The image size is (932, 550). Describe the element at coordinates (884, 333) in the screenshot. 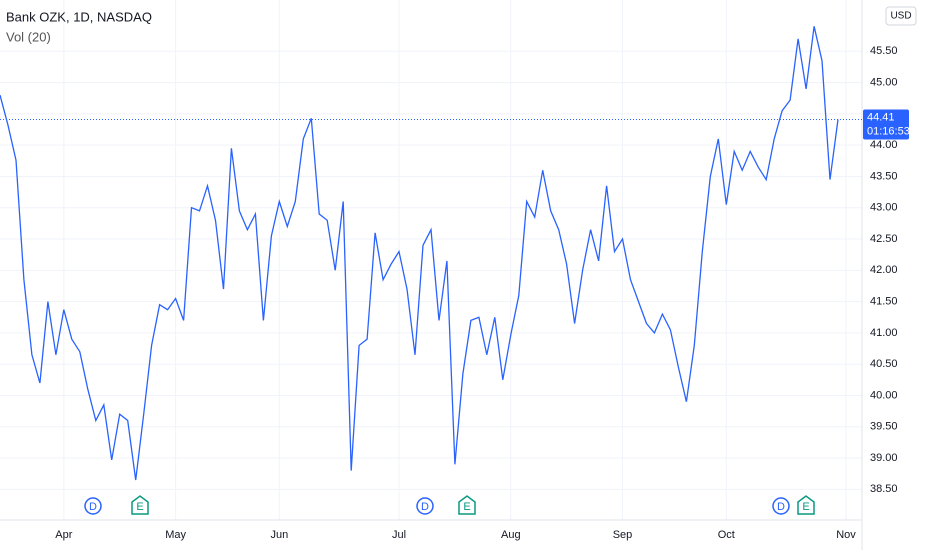

I see `y-tick-label: 41.00` at that location.